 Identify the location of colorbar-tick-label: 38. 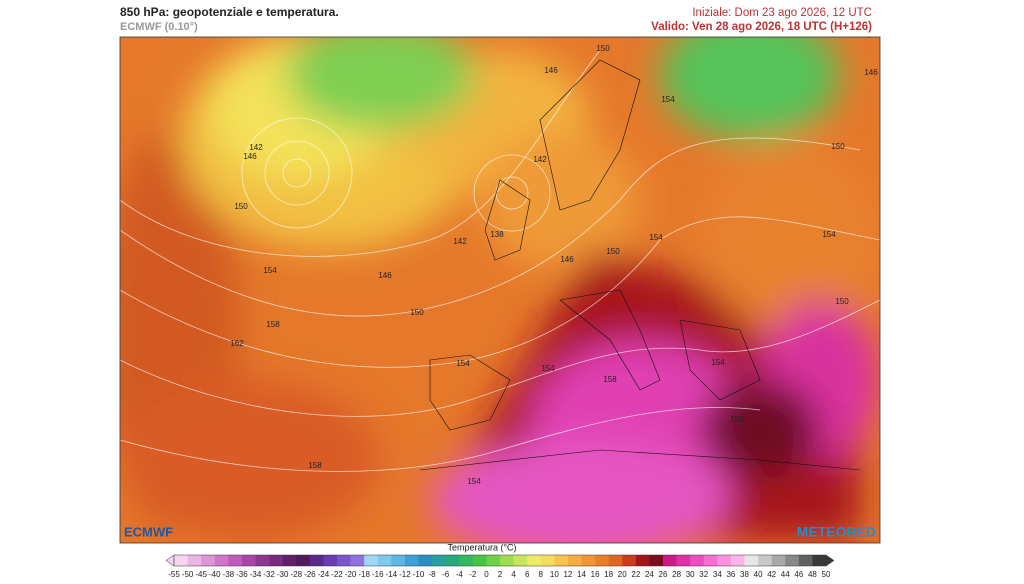
(744, 574).